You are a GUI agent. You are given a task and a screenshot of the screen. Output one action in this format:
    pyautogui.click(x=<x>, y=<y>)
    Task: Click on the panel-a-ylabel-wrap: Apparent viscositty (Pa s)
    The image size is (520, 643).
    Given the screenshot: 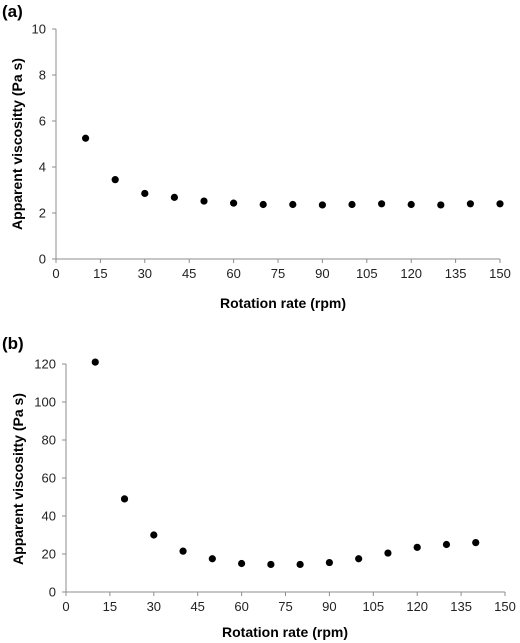 What is the action you would take?
    pyautogui.click(x=17, y=144)
    